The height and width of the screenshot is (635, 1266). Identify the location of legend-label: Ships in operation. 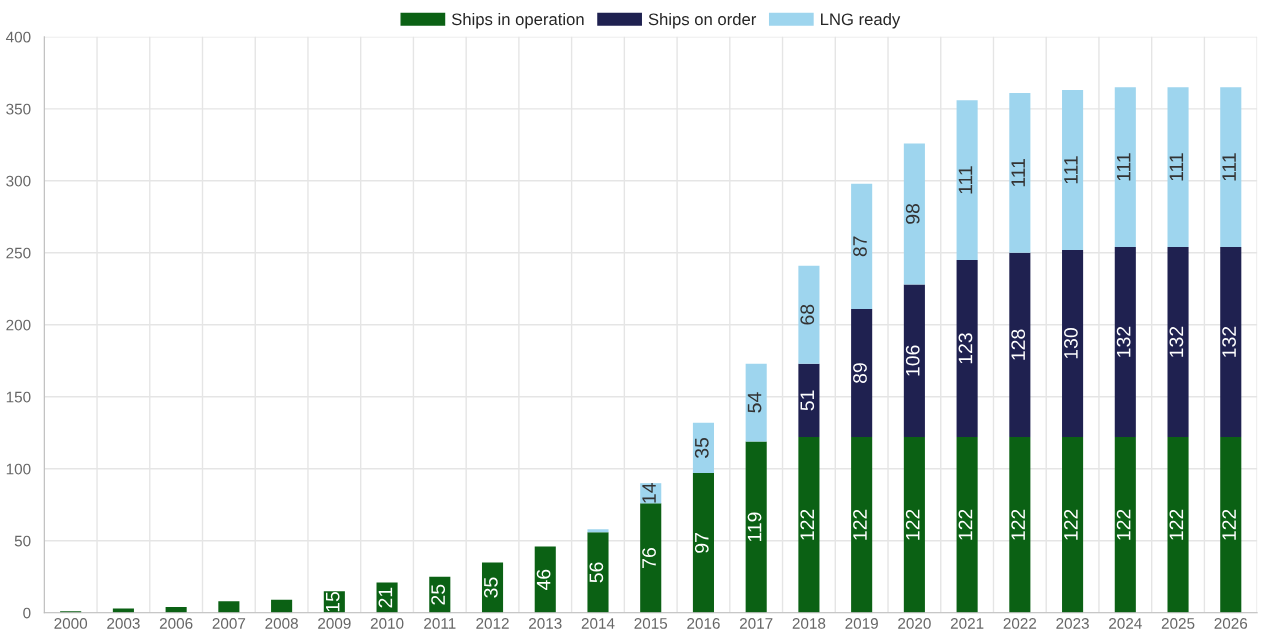
(517, 20).